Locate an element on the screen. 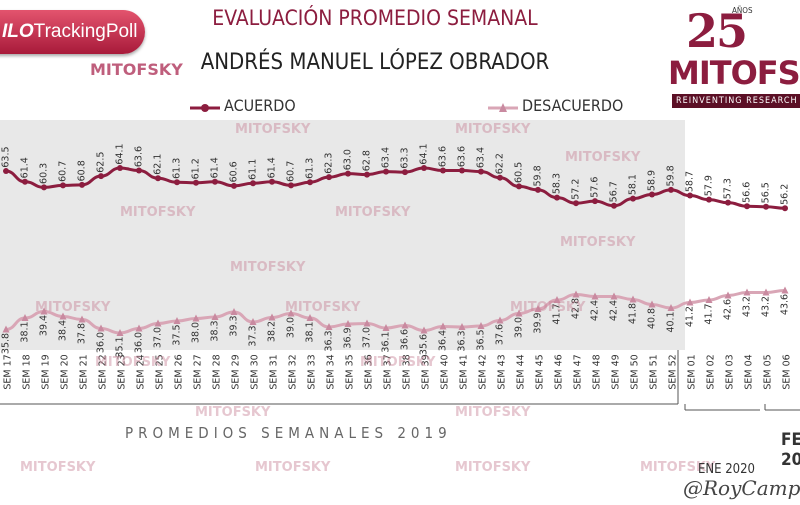 The image size is (800, 505). data-label-acuerdo: 56.7 is located at coordinates (614, 191).